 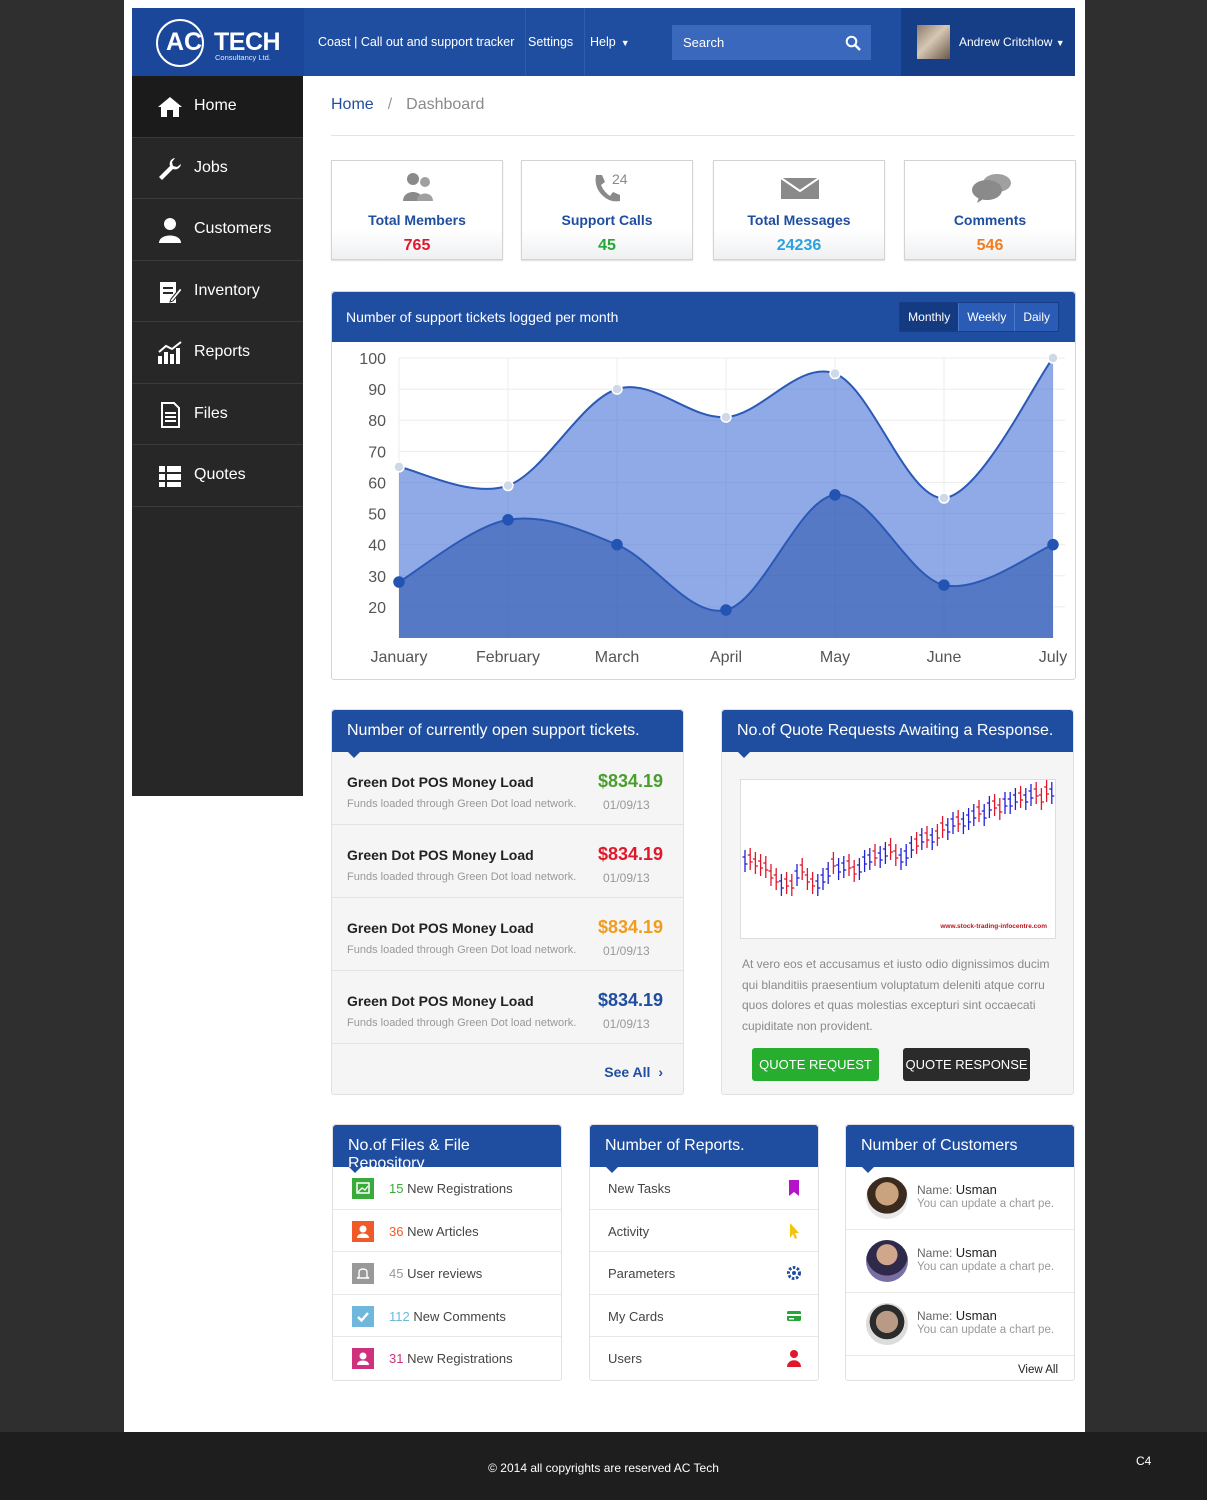 What do you see at coordinates (986, 1204) in the screenshot?
I see `customer-description: You can update a chart pe.` at bounding box center [986, 1204].